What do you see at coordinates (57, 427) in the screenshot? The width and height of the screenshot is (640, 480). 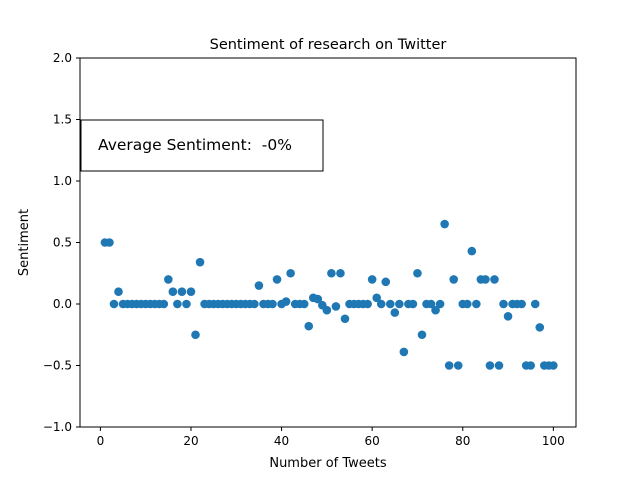 I see `y-tick-label: −1.0` at bounding box center [57, 427].